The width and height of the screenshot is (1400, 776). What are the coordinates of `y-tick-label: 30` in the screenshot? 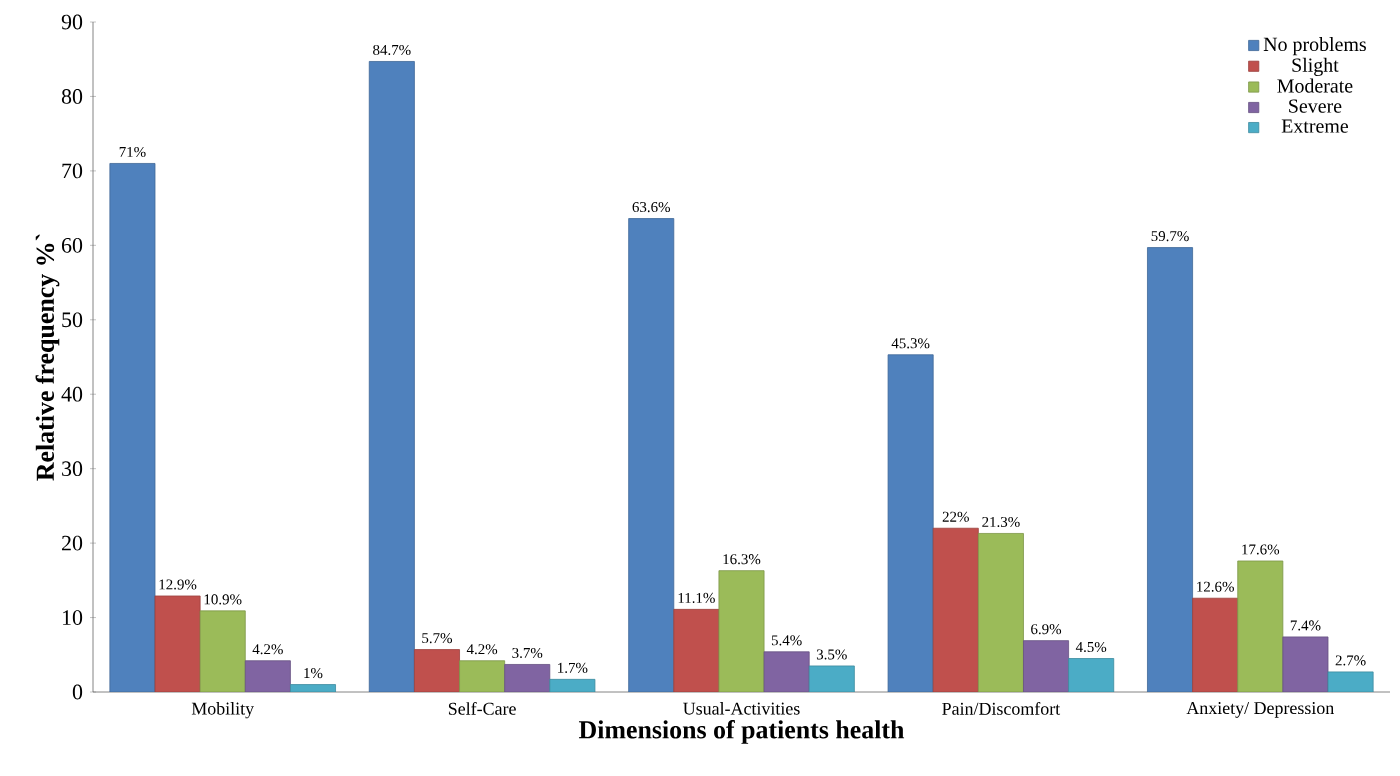 It's located at (72, 469).